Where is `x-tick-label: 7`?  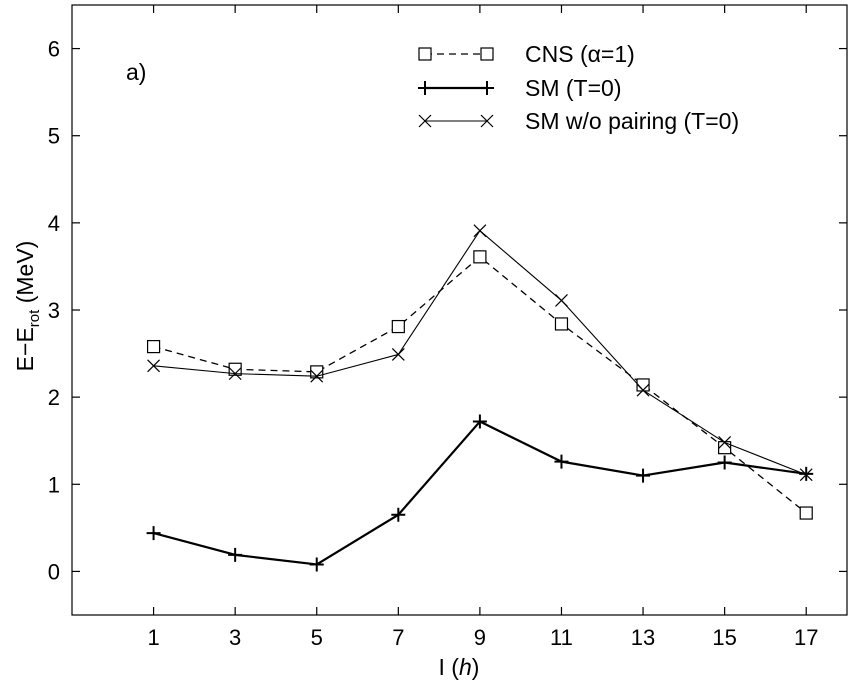 x-tick-label: 7 is located at coordinates (398, 637).